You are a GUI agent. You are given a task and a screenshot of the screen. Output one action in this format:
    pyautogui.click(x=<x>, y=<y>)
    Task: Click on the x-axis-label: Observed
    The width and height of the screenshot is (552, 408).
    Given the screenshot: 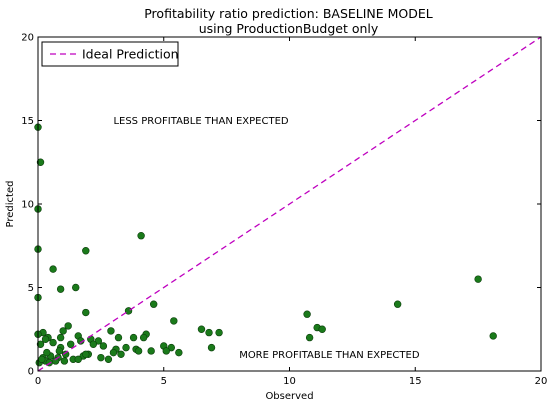 What is the action you would take?
    pyautogui.click(x=289, y=396)
    